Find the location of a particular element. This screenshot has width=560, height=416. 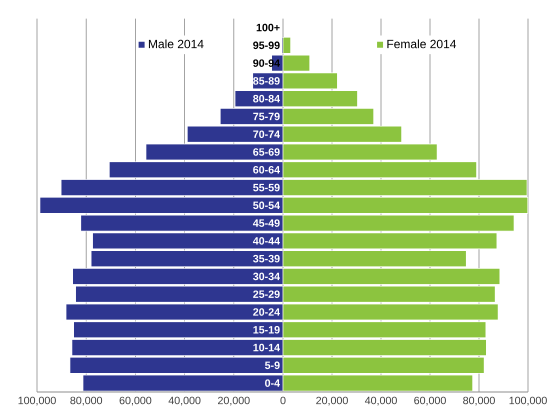

legend-label: Male 2014 is located at coordinates (176, 43).